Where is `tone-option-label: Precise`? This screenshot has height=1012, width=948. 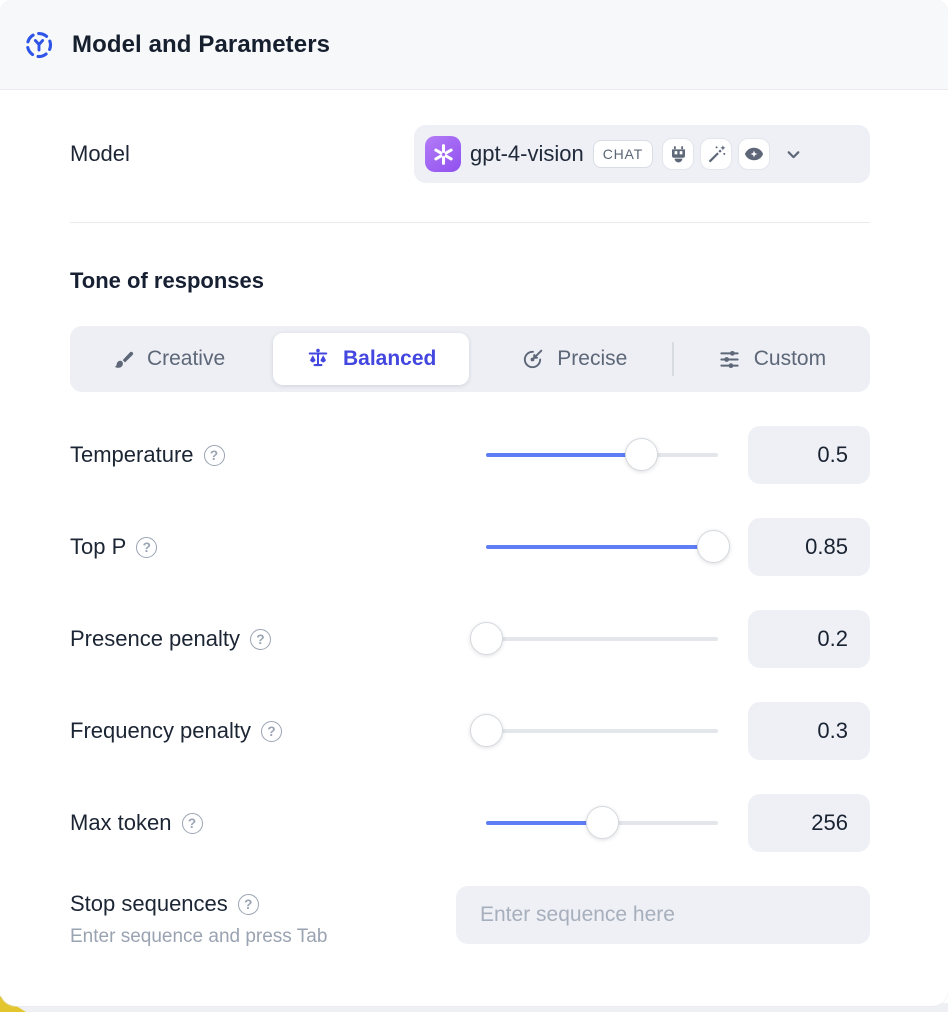
tone-option-label: Precise is located at coordinates (592, 358).